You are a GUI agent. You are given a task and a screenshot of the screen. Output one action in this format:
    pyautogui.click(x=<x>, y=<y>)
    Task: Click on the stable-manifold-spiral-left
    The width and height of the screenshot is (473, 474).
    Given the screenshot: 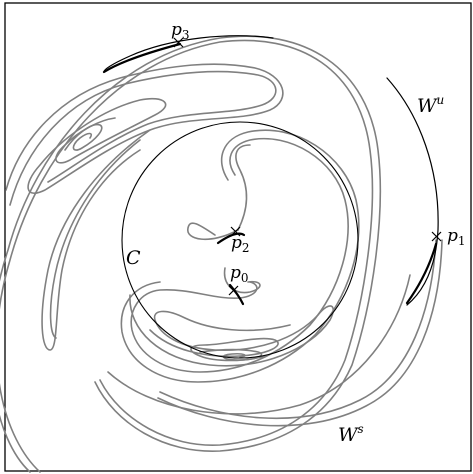 What is the action you would take?
    pyautogui.click(x=83, y=137)
    